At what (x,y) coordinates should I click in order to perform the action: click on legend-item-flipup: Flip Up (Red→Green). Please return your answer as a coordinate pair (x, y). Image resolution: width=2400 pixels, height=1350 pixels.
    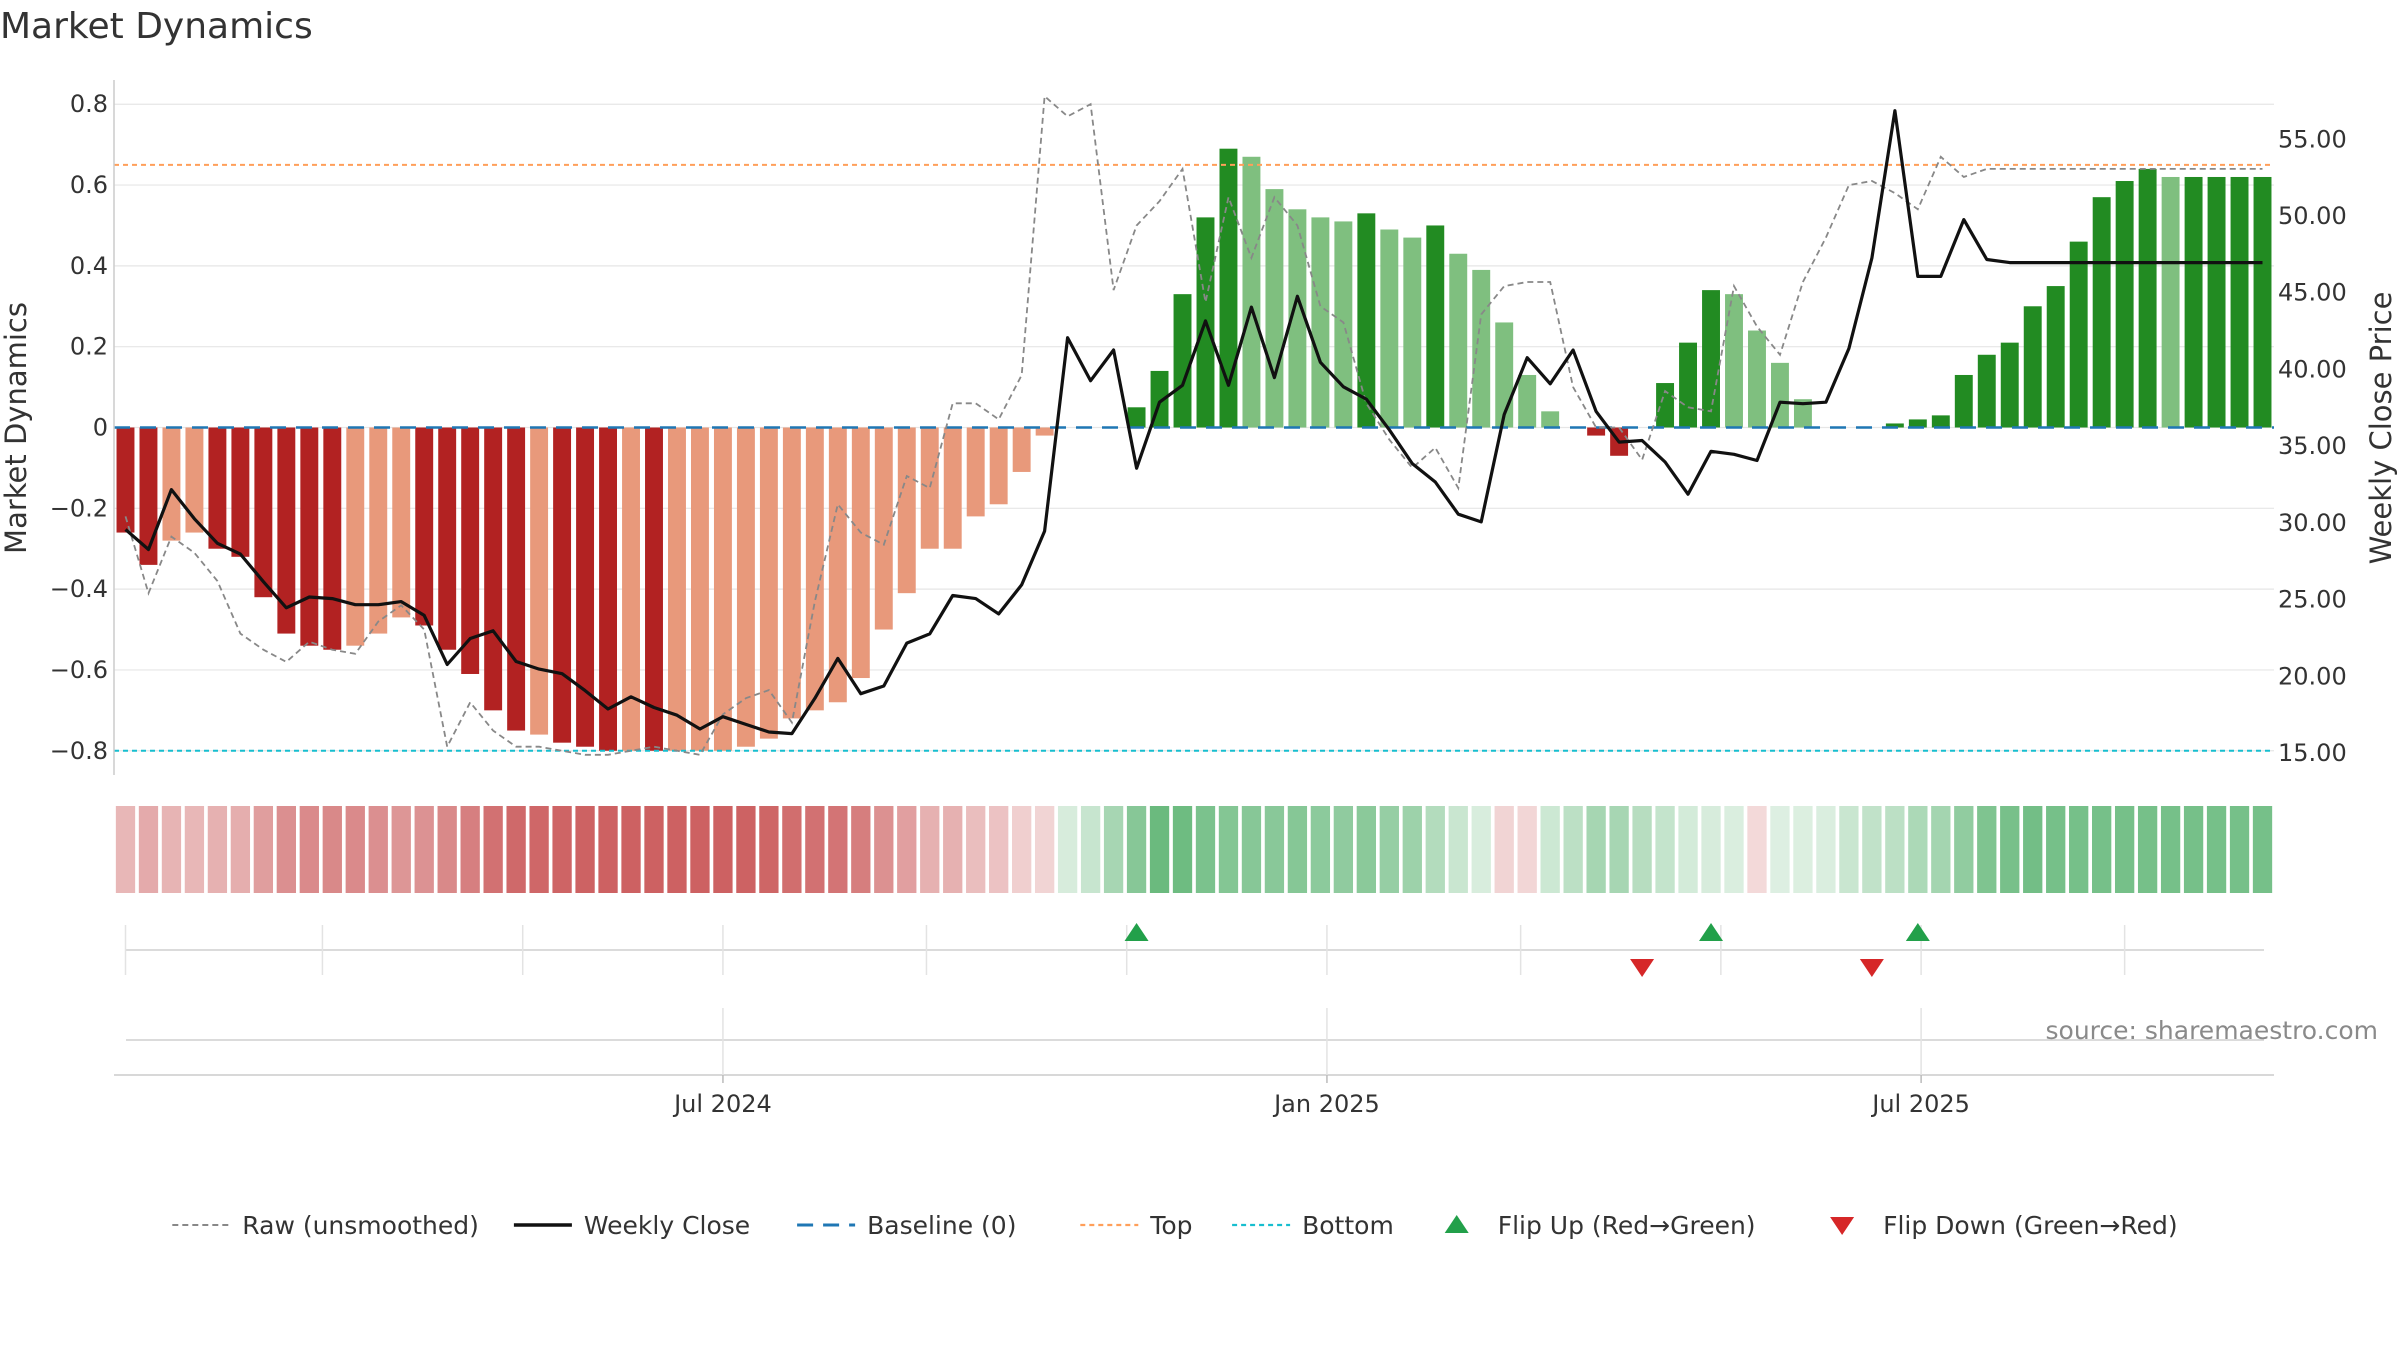
    Looking at the image, I should click on (1600, 1225).